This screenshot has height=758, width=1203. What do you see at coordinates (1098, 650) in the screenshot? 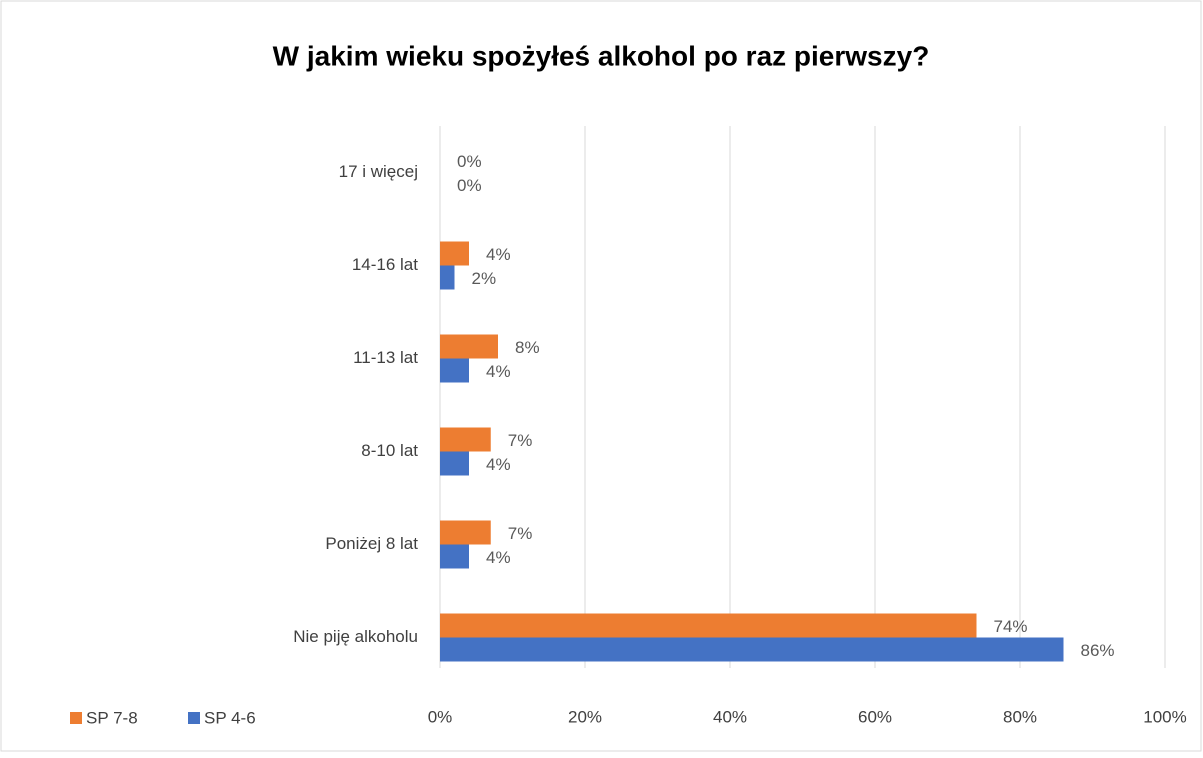
I see `value-label: 86%` at bounding box center [1098, 650].